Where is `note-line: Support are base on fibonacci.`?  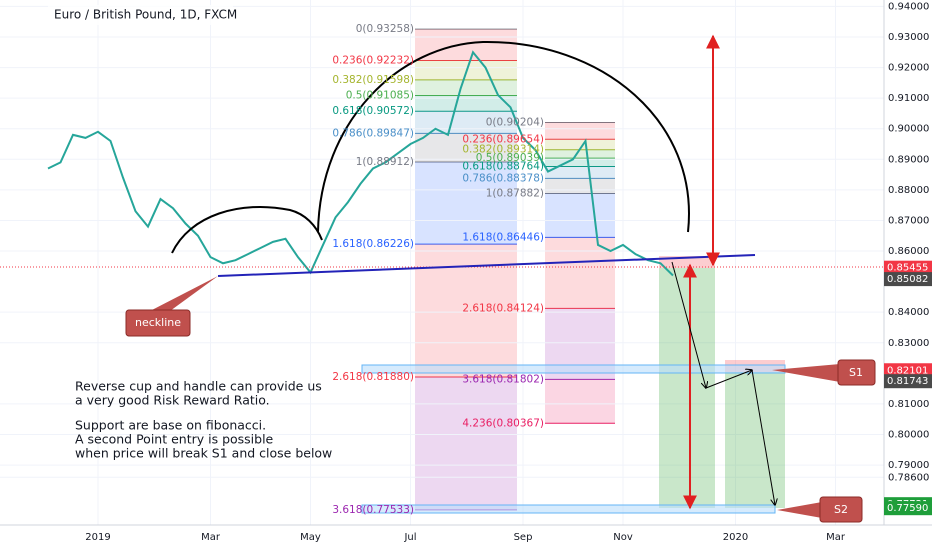 note-line: Support are base on fibonacci. is located at coordinates (170, 425).